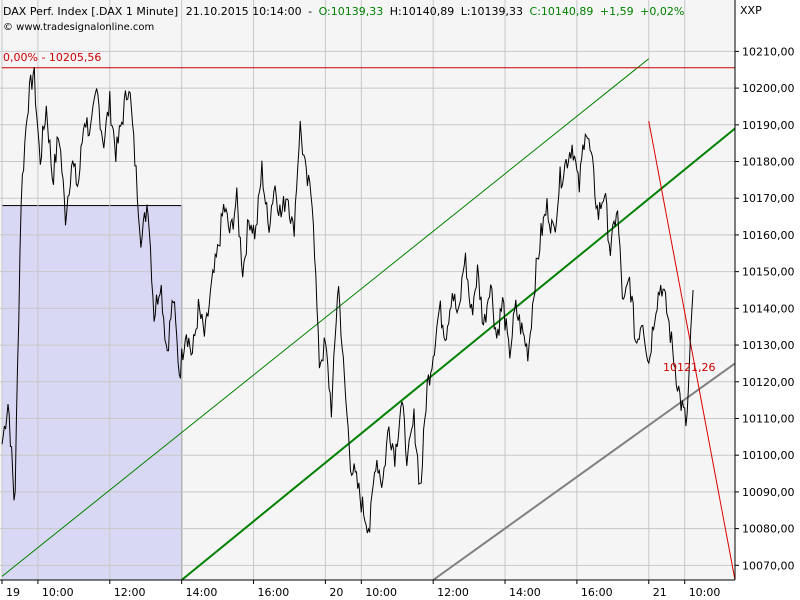 The image size is (800, 600). Describe the element at coordinates (705, 592) in the screenshot. I see `x-tick-label-11: 10:00` at that location.